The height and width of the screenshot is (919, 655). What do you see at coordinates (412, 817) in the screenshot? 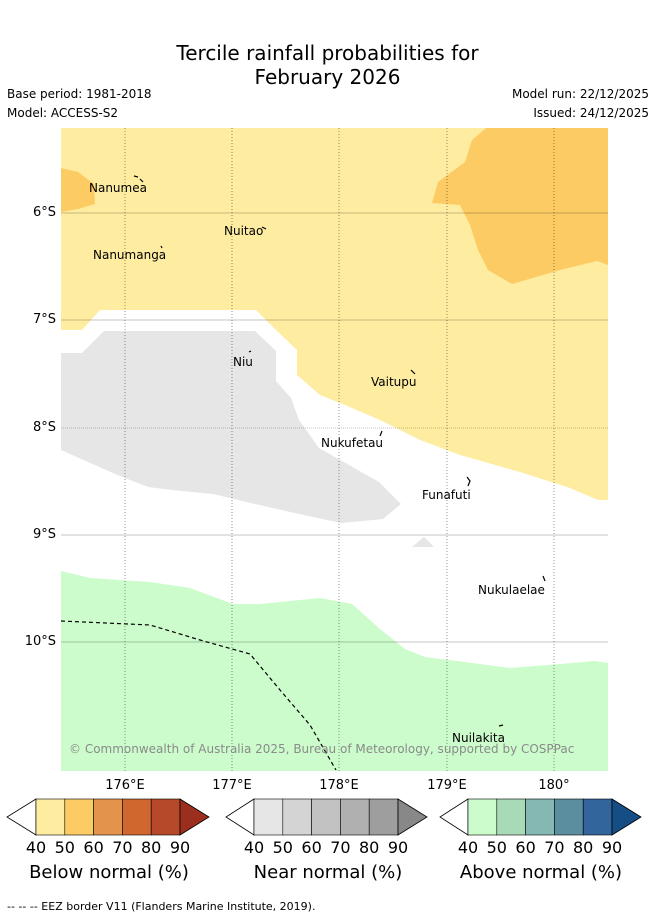
I see `colorbar-near-extend-high` at bounding box center [412, 817].